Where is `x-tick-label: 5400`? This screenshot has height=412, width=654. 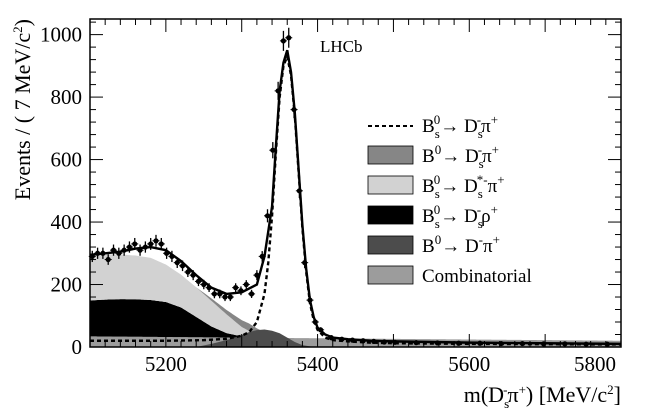
x-tick-label: 5400 is located at coordinates (318, 364).